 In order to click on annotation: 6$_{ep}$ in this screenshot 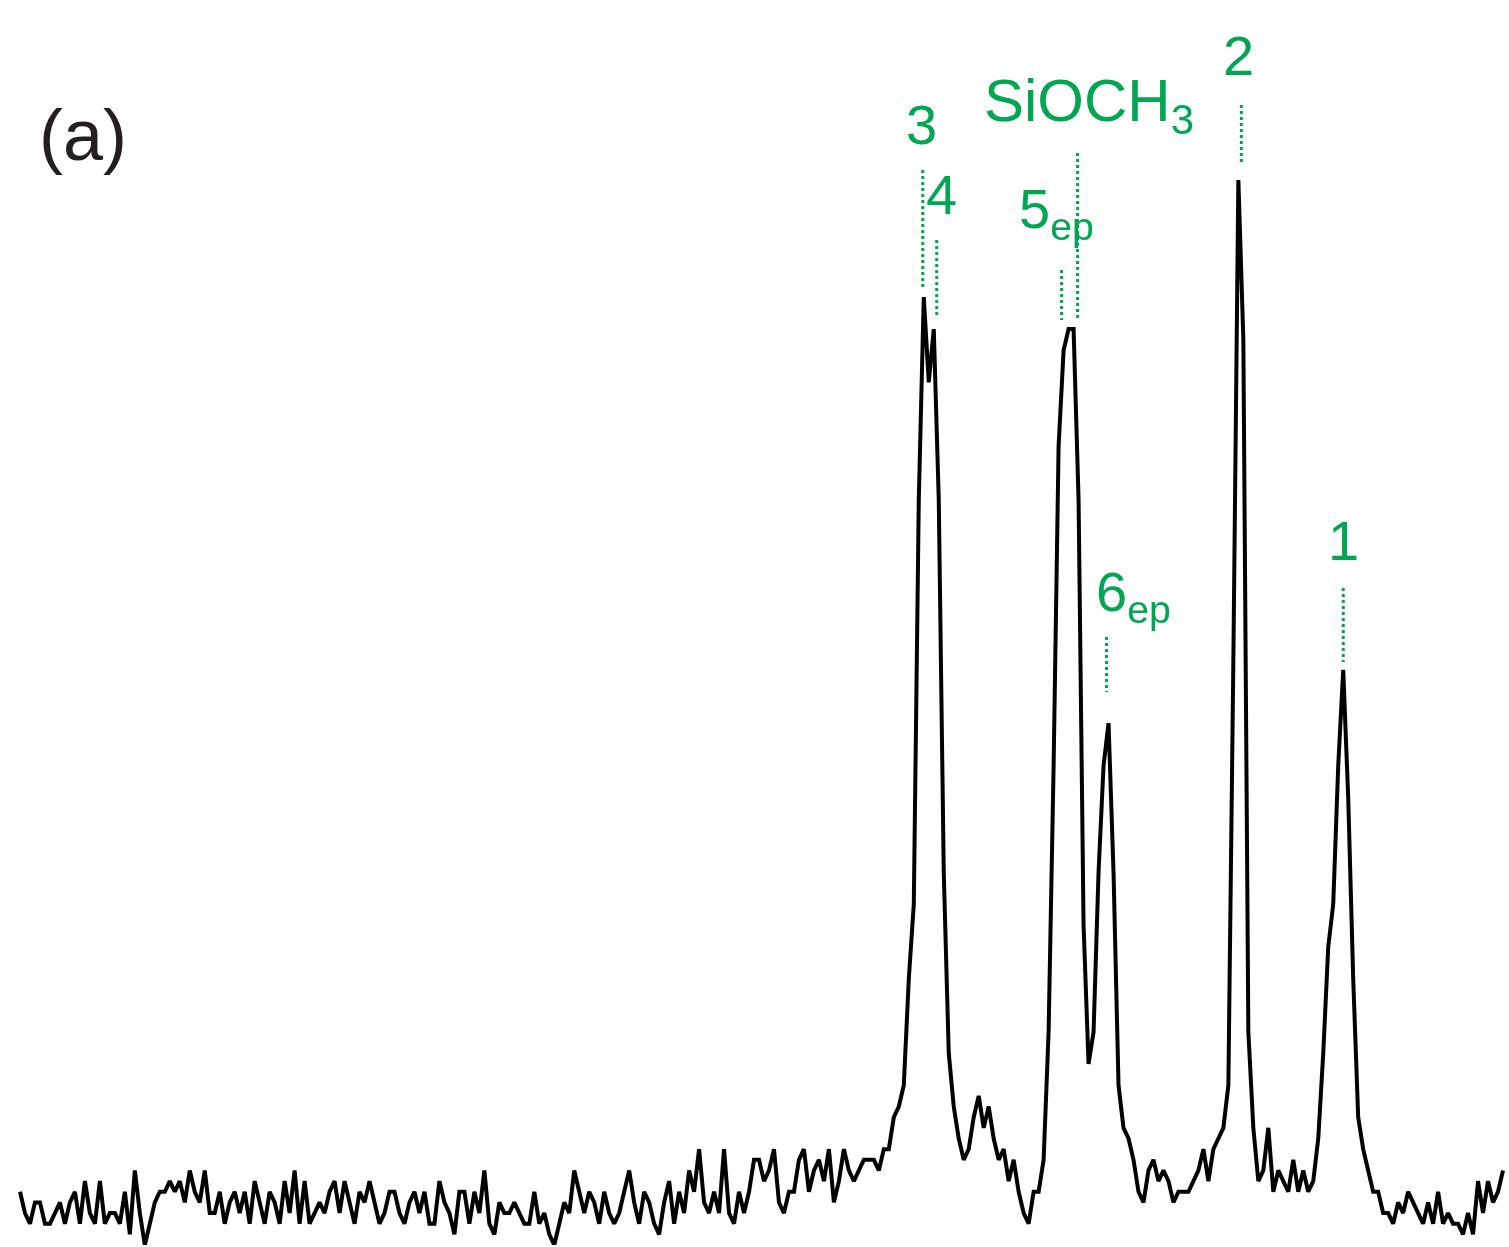, I will do `click(1133, 595)`.